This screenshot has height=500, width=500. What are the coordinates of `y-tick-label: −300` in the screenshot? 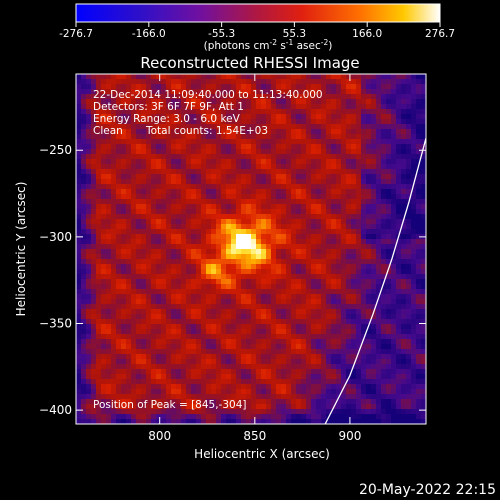 It's located at (55, 237).